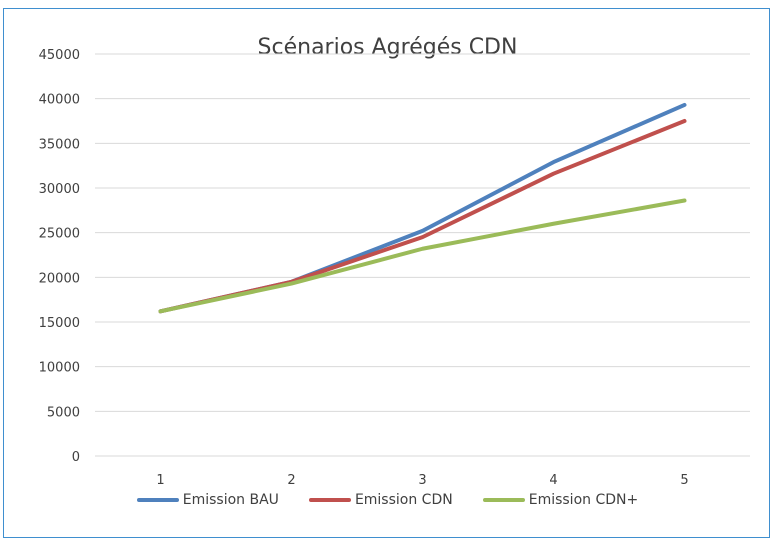 Image resolution: width=775 pixels, height=544 pixels. What do you see at coordinates (59, 55) in the screenshot?
I see `y-tick-label-9: 45000` at bounding box center [59, 55].